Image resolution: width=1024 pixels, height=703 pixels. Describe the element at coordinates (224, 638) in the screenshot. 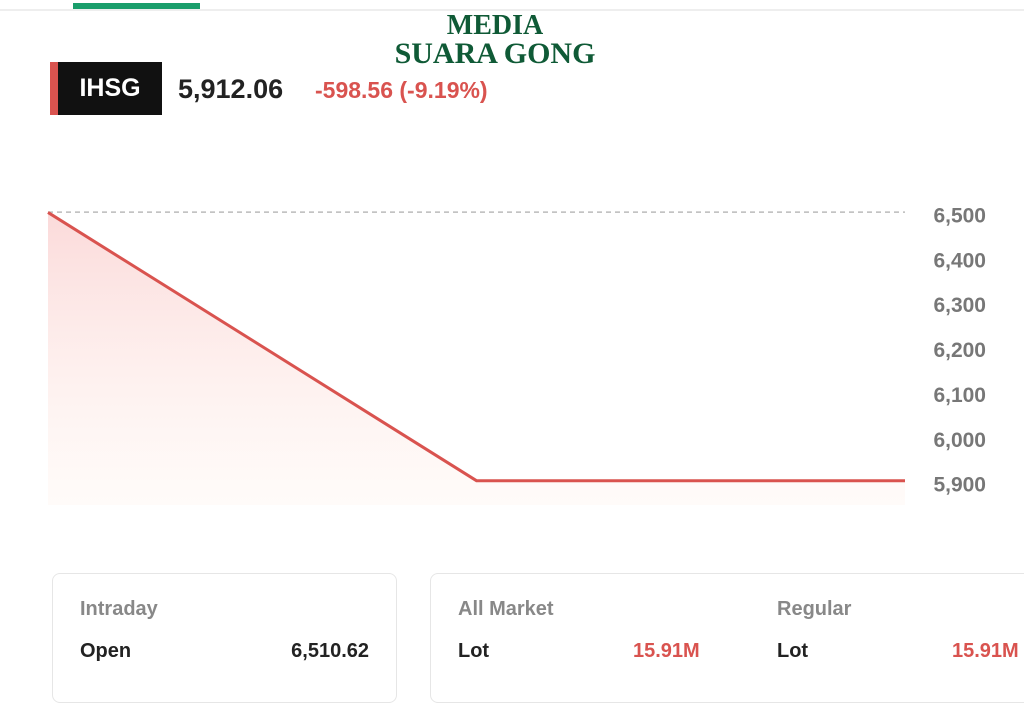

I see `intraday-card: Intraday Open 6,510.62` at that location.